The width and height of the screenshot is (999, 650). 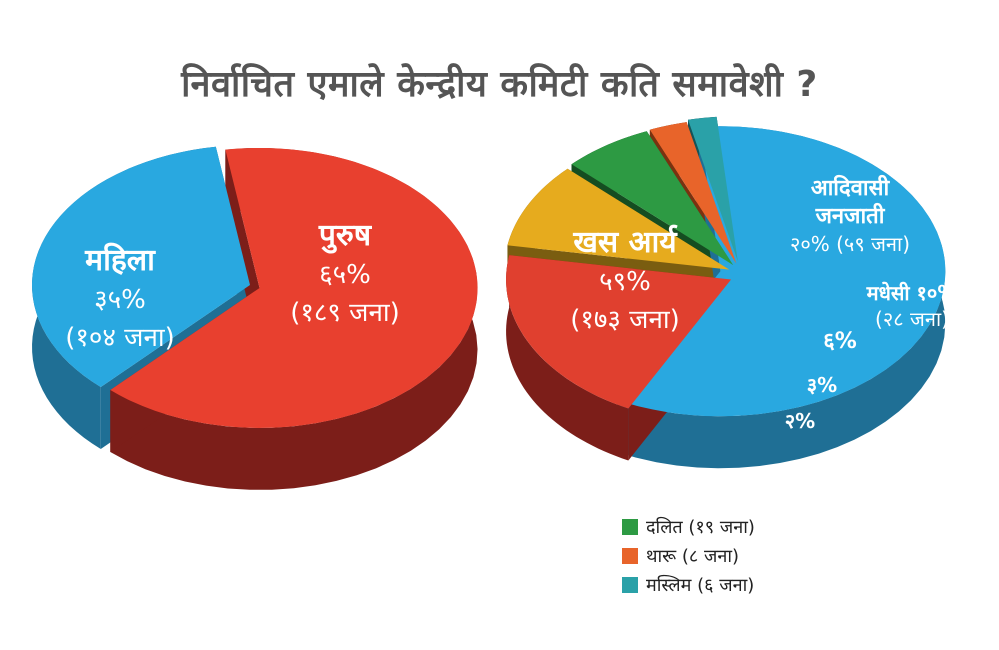 What do you see at coordinates (700, 585) in the screenshot?
I see `legend-label: मस्लिम (६ जना)` at bounding box center [700, 585].